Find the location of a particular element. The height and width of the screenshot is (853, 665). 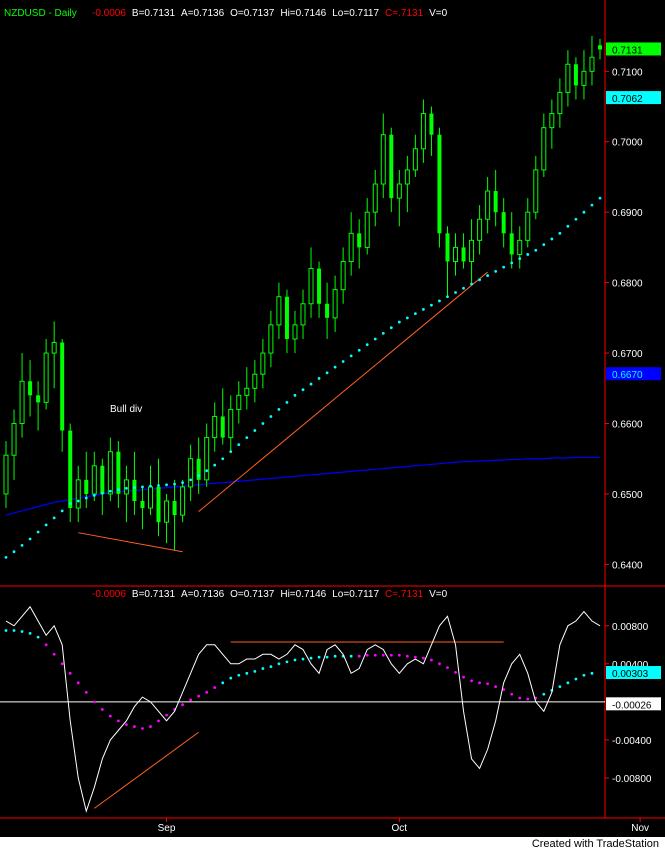

annotation-label: Bull div is located at coordinates (126, 409).